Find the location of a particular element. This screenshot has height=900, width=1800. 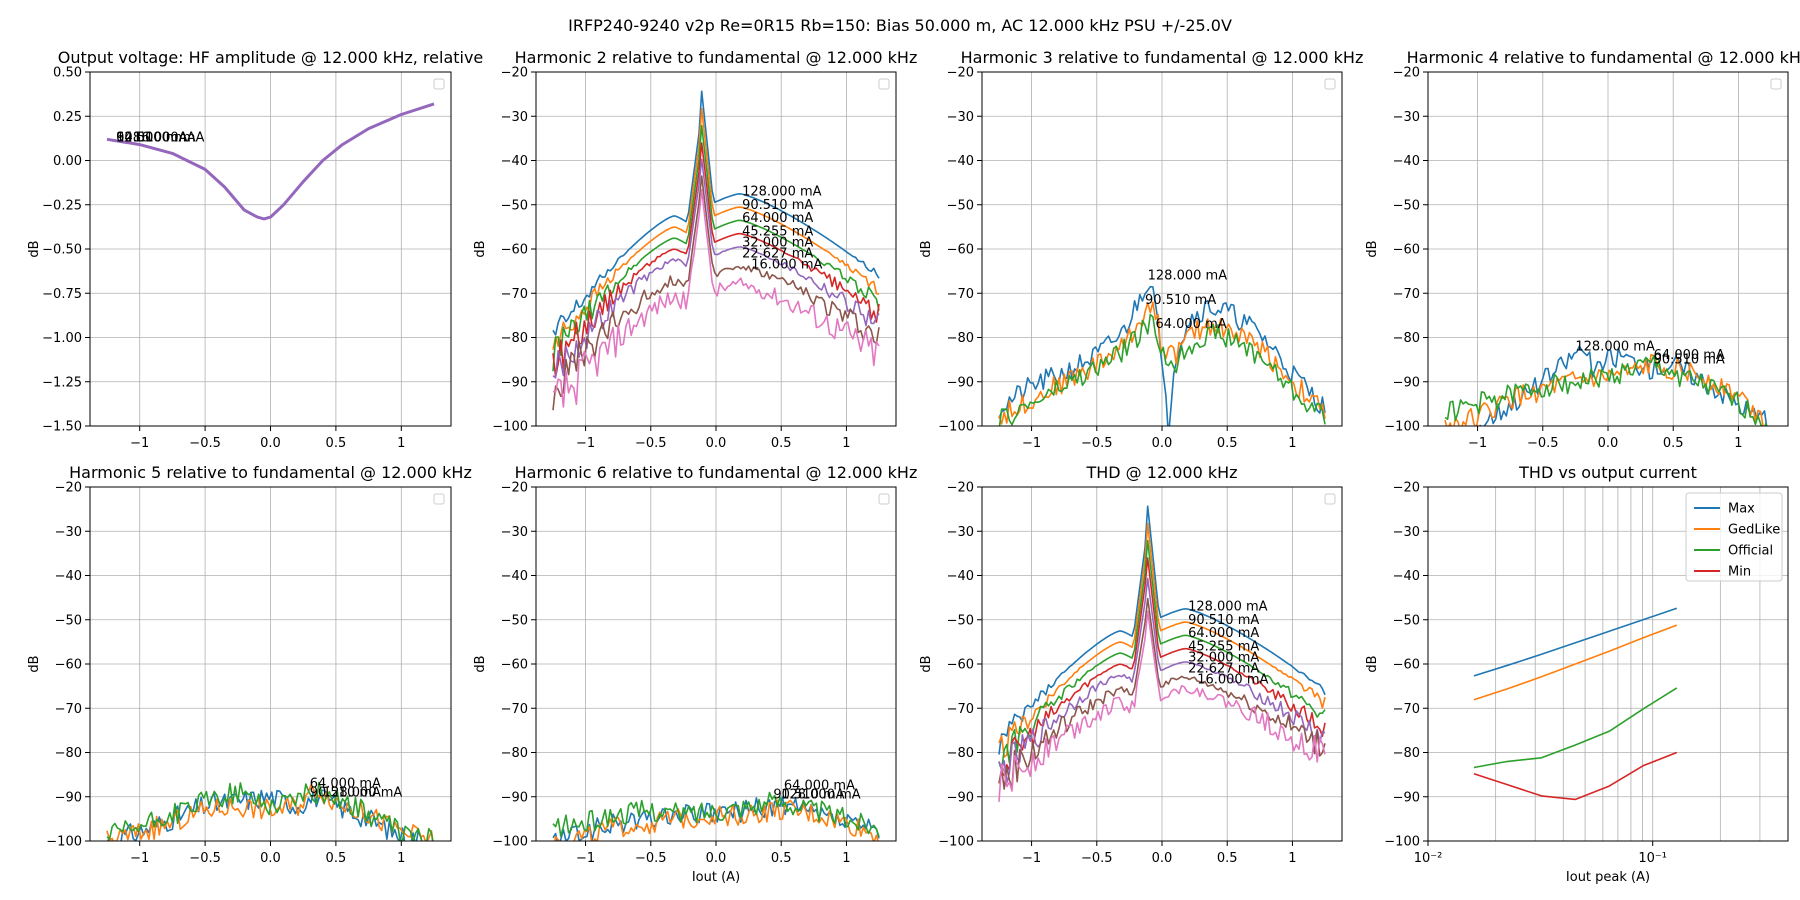

annotation-label: 64.000 mA is located at coordinates (777, 218).